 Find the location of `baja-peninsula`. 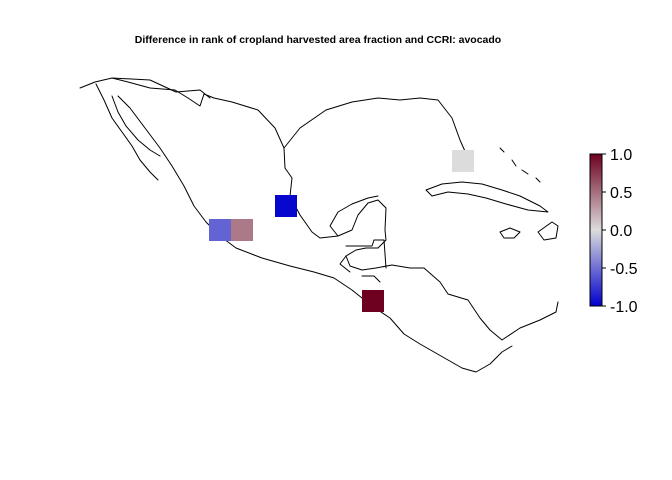

baja-peninsula is located at coordinates (128, 132).